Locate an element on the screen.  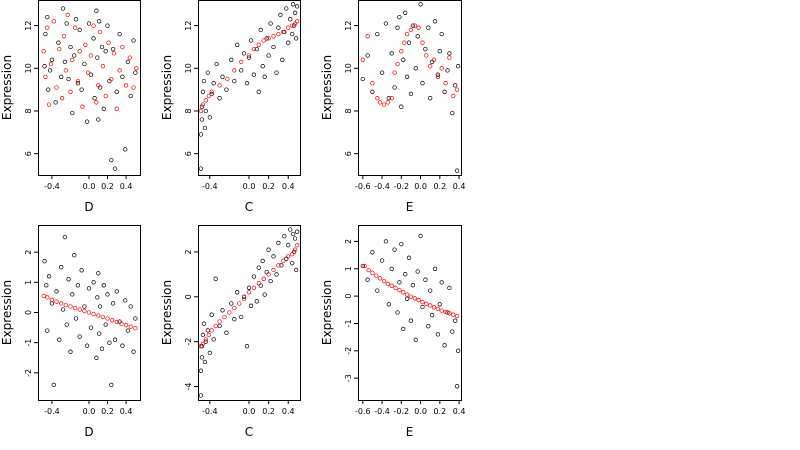
scatter-panel: -0.4 0.0 0.2 0.4 6 8 10 12 D Expression is located at coordinates (70, 107).